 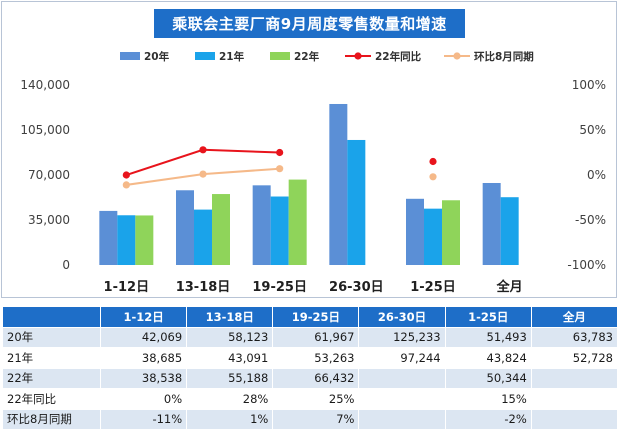 What do you see at coordinates (574, 317) in the screenshot?
I see `table-header-cell: 全月` at bounding box center [574, 317].